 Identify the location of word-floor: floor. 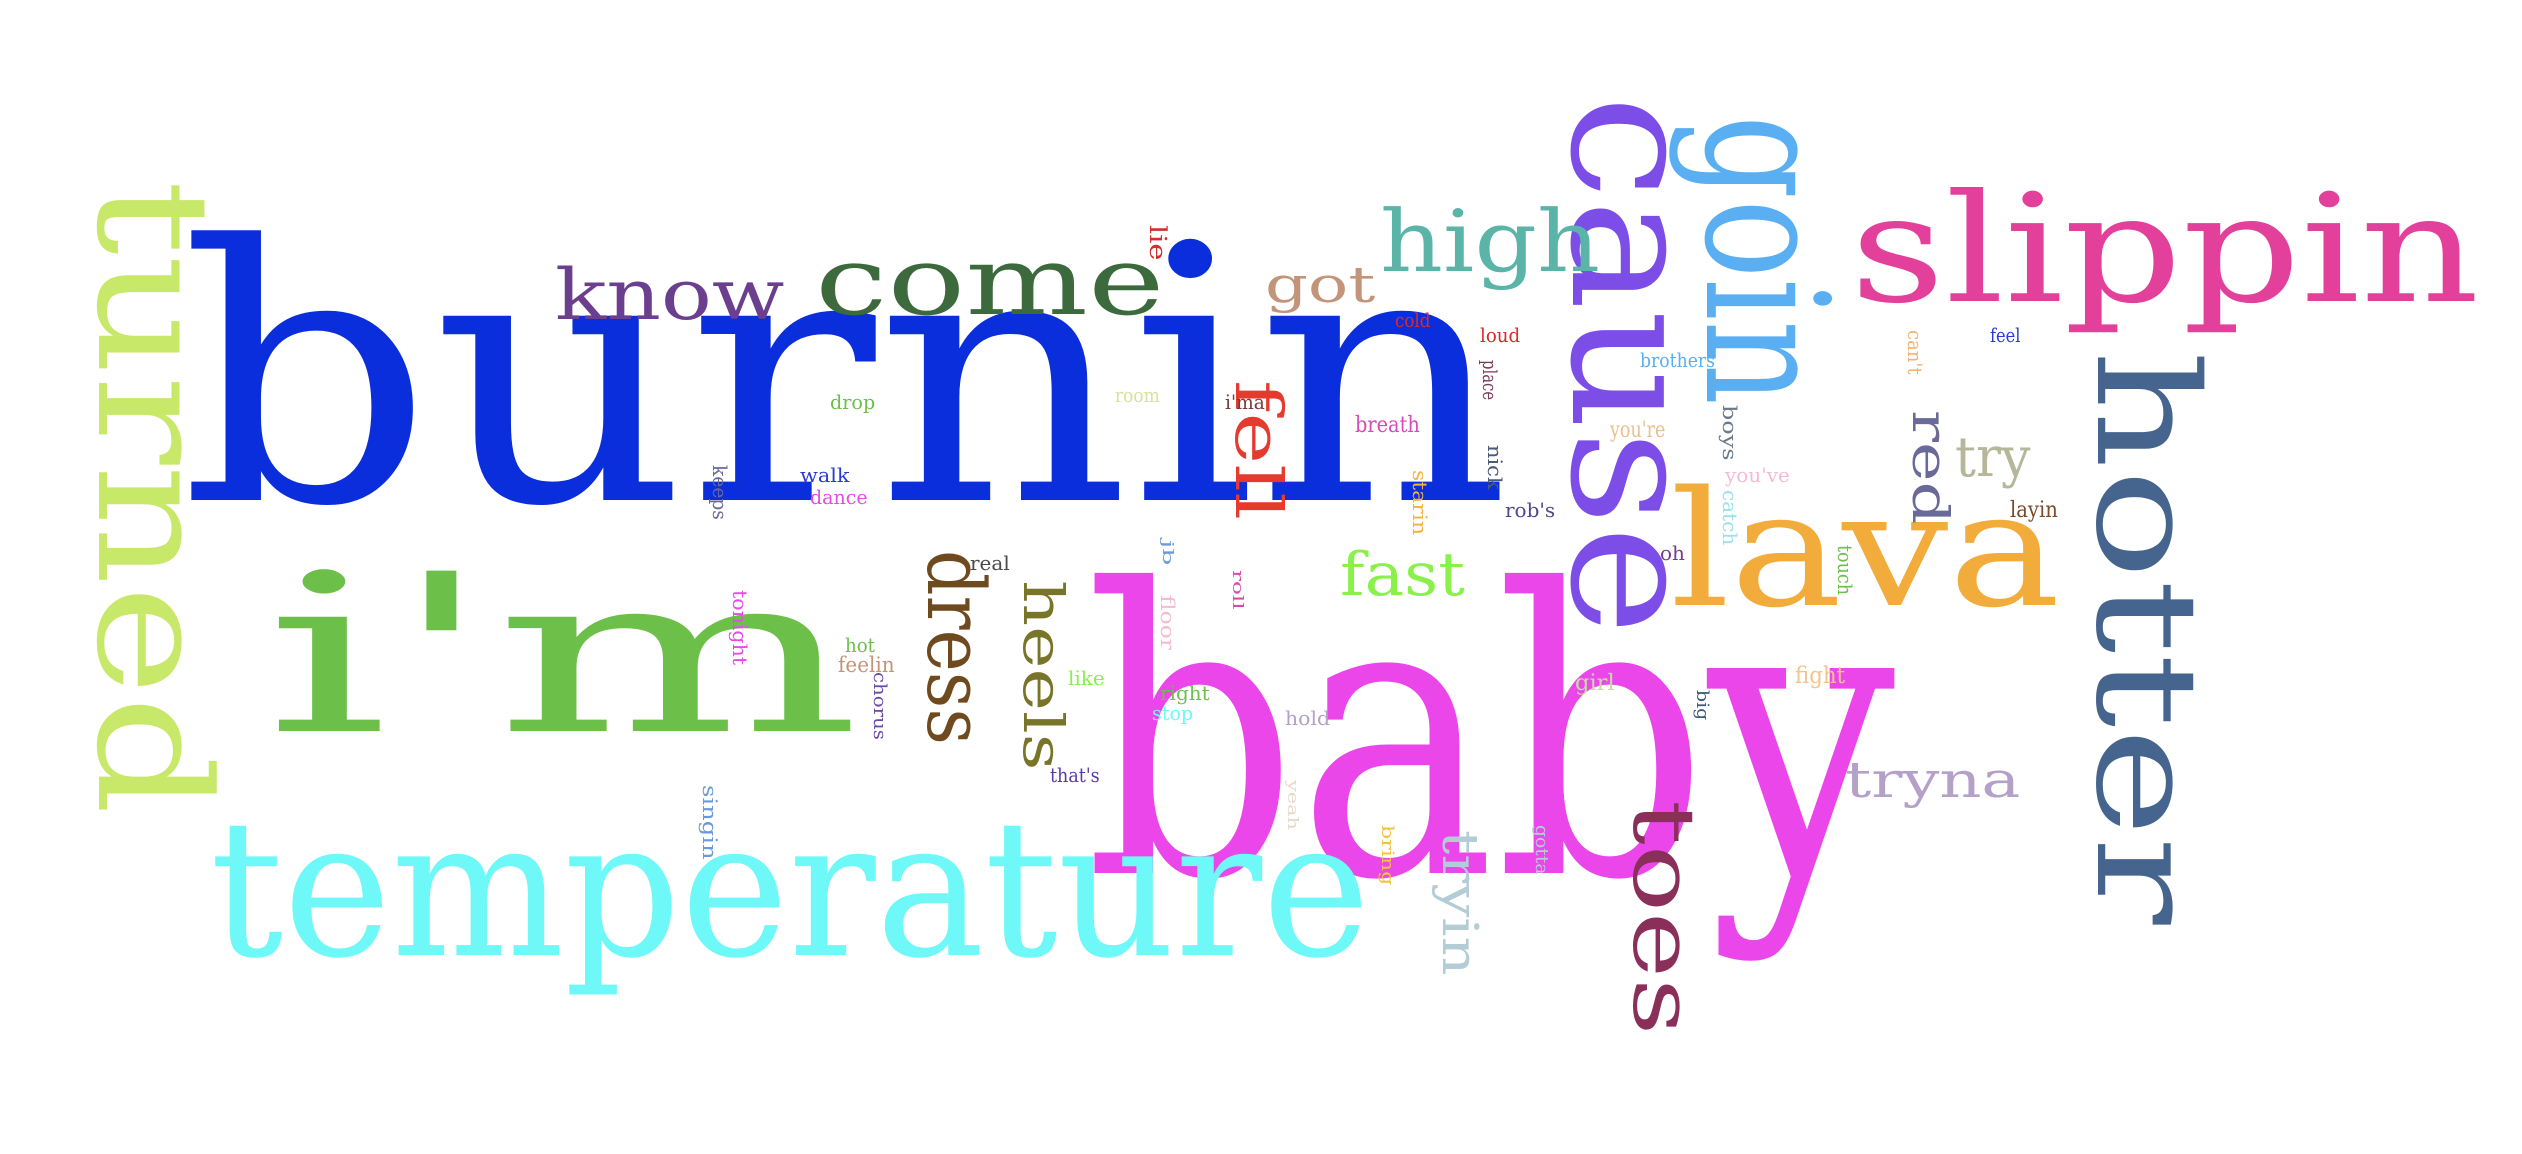
(1168, 622).